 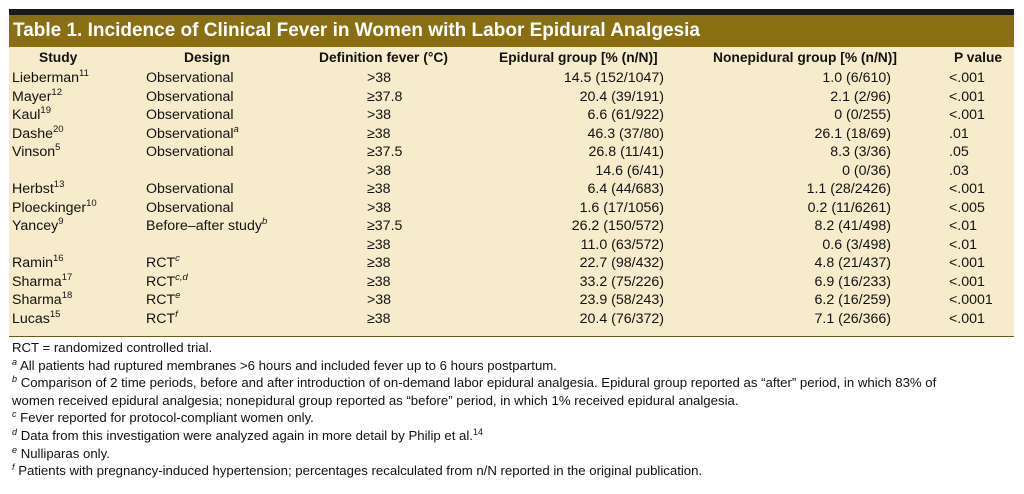 What do you see at coordinates (15, 361) in the screenshot?
I see `footnote-mark: a` at bounding box center [15, 361].